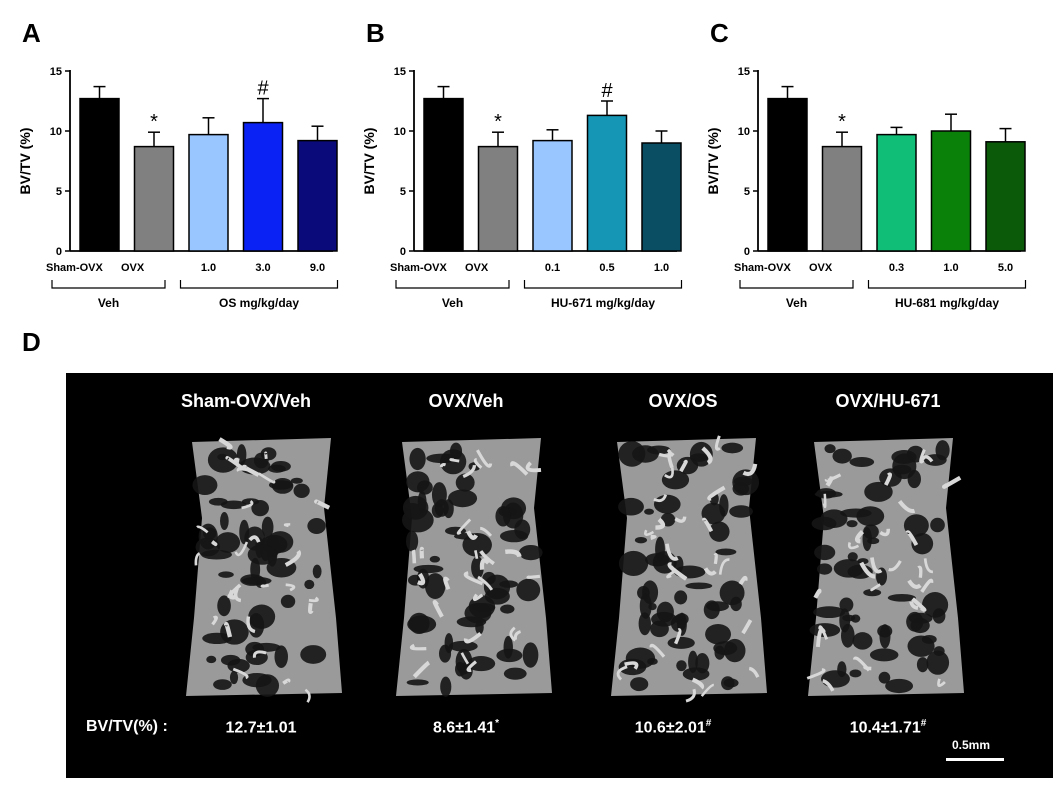  I want to click on bvtv-value-sham: 12.7±1.01, so click(261, 728).